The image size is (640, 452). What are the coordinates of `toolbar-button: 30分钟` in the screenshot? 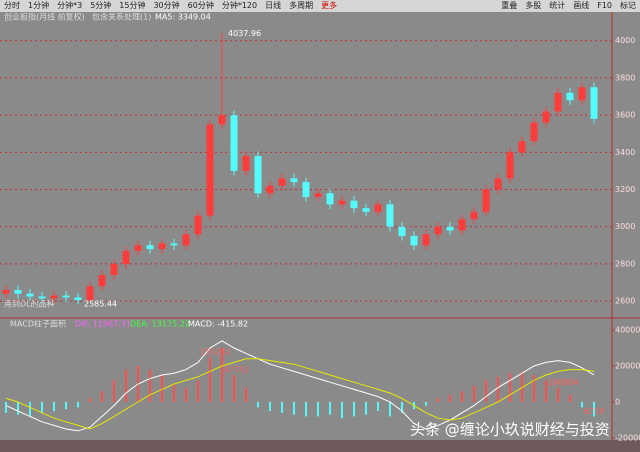 It's located at (166, 5).